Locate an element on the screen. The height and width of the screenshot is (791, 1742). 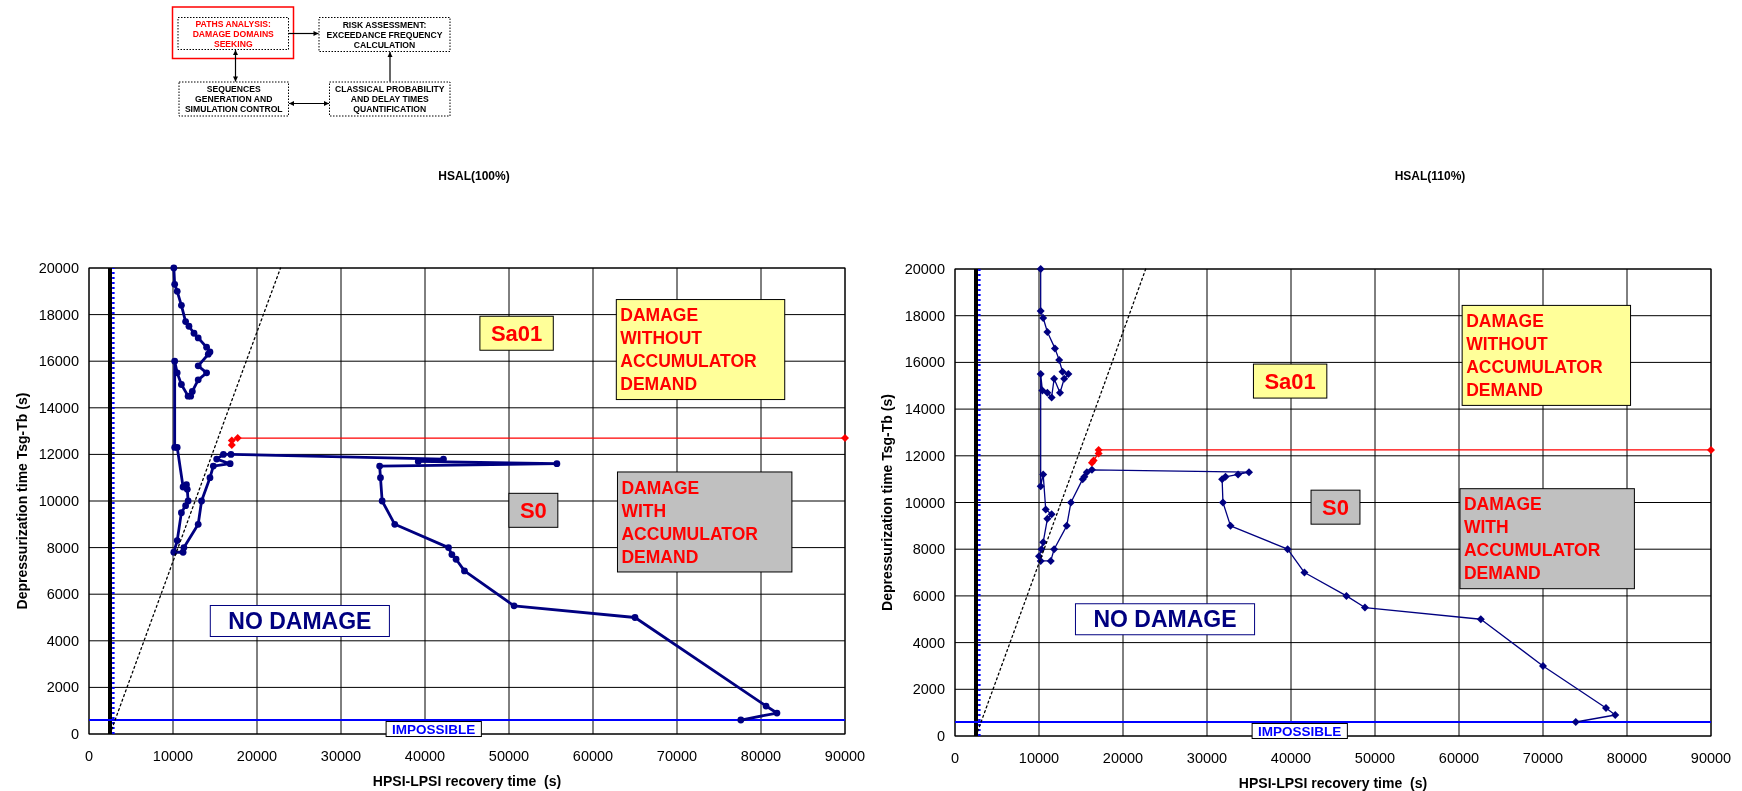
y-tick-label: 12000 is located at coordinates (58, 454).